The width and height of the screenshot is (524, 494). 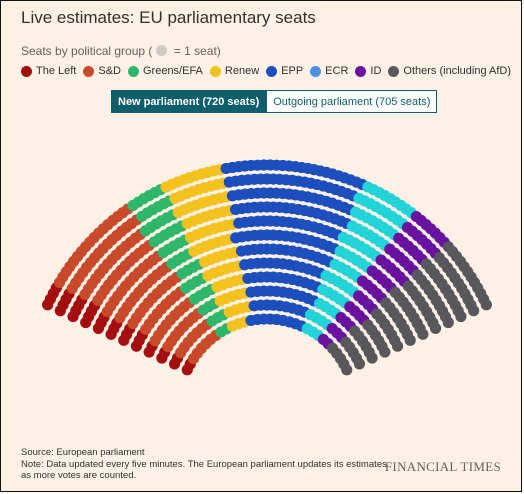 What do you see at coordinates (368, 71) in the screenshot?
I see `legend-item: ID` at bounding box center [368, 71].